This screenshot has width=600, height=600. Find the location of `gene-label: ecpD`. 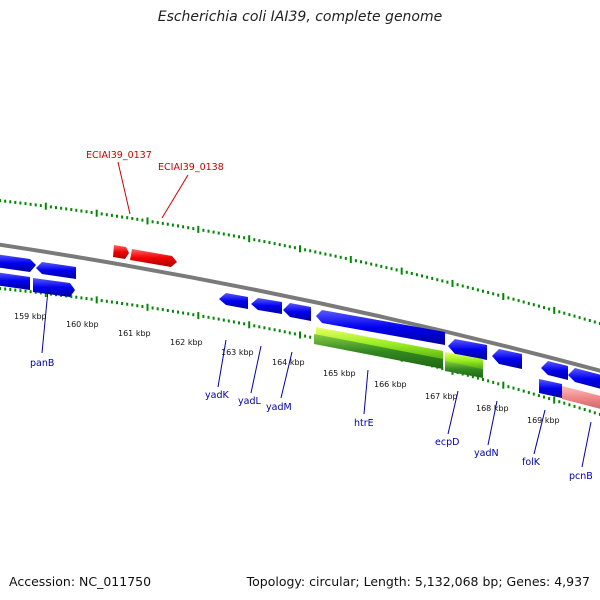

gene-label: ecpD is located at coordinates (447, 442).